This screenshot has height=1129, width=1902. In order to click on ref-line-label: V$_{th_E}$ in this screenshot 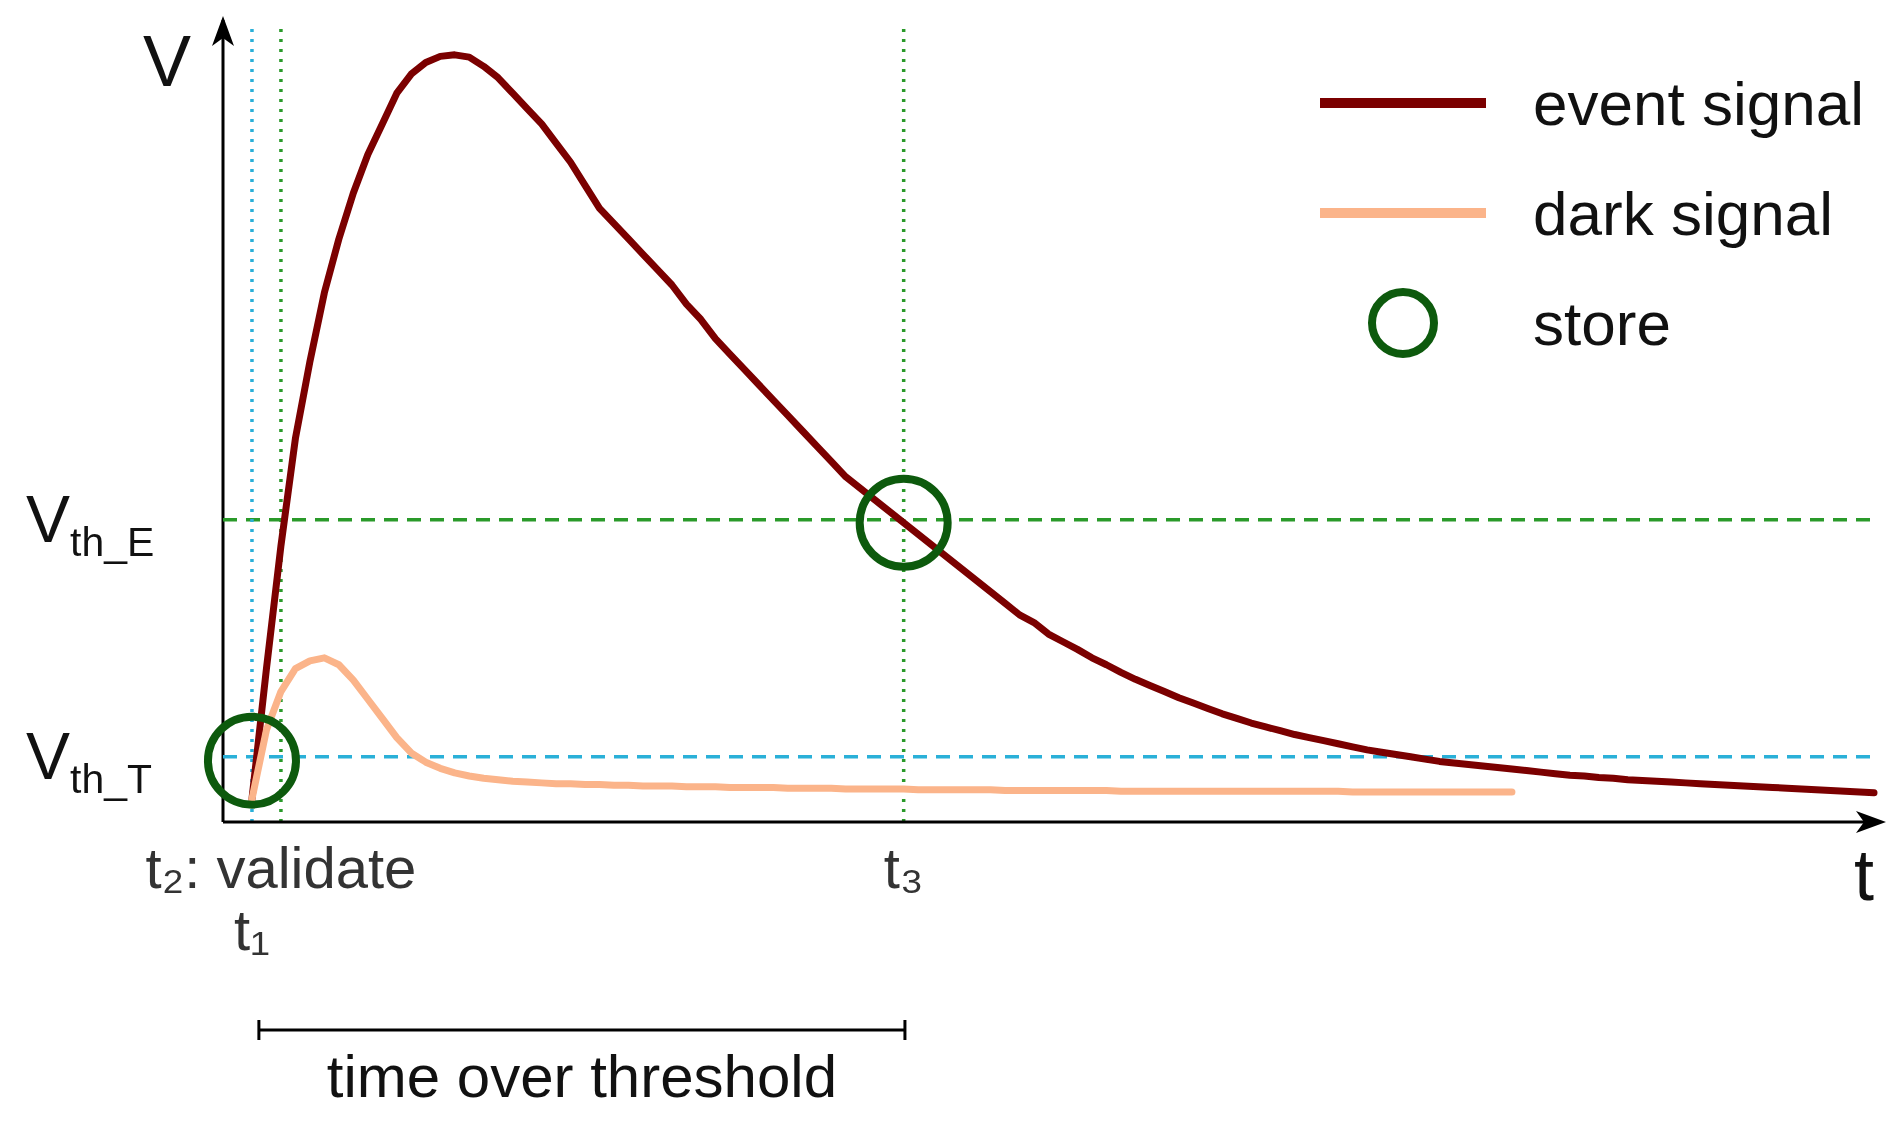, I will do `click(90, 523)`.